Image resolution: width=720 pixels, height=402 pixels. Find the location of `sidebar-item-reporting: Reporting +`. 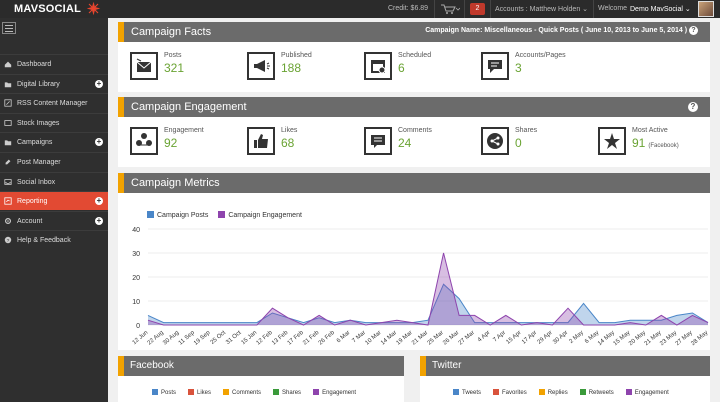

sidebar-item-reporting: Reporting + is located at coordinates (54, 201).